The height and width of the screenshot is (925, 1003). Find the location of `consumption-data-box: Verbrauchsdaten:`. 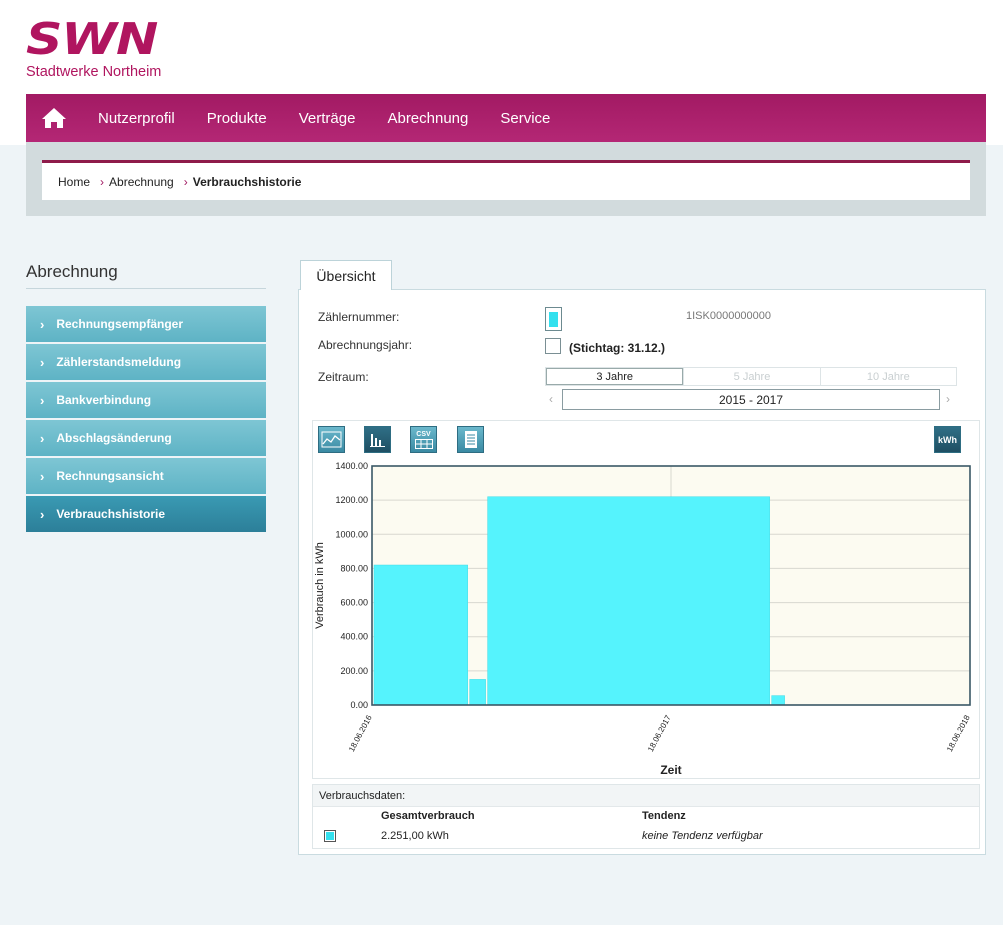

consumption-data-box: Verbrauchsdaten: is located at coordinates (646, 816).